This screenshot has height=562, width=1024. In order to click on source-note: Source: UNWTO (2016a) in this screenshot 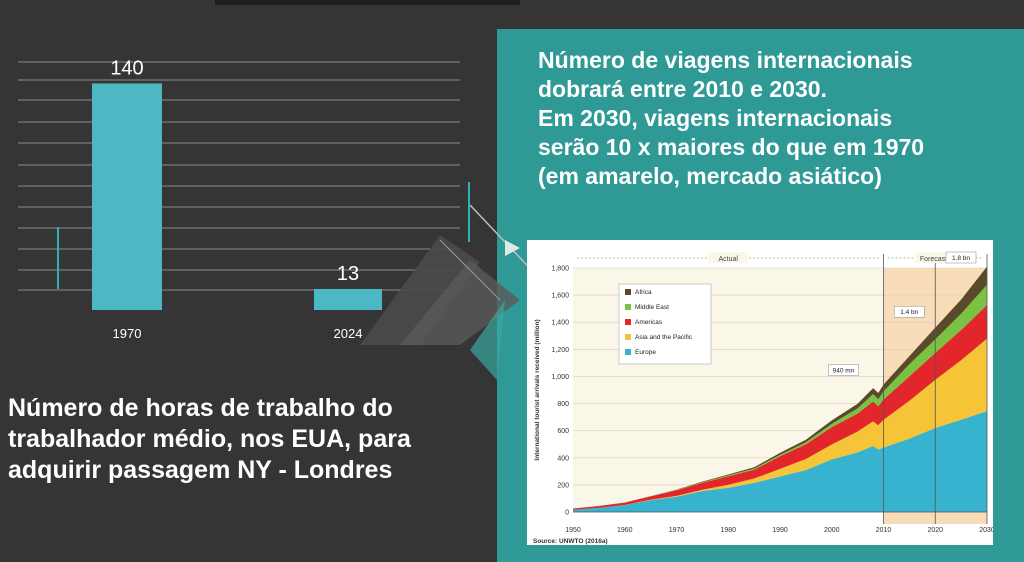, I will do `click(570, 541)`.